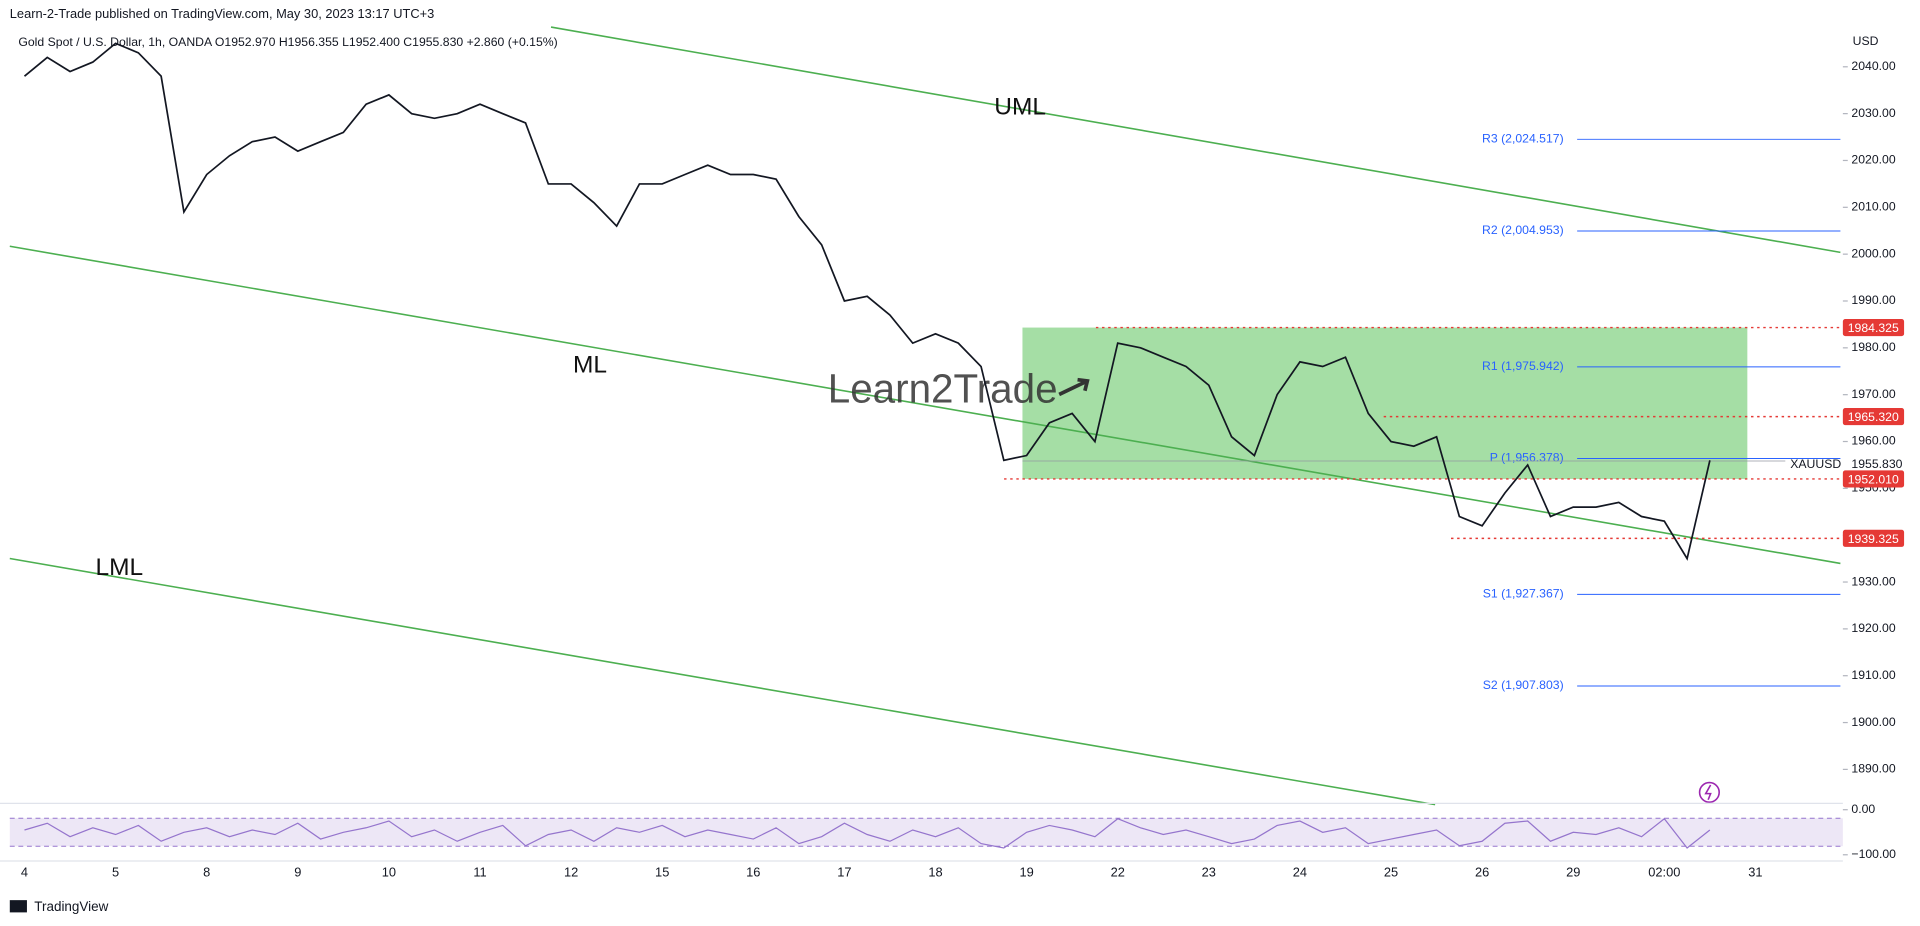  What do you see at coordinates (1573, 872) in the screenshot?
I see `x-tick-label: 29` at bounding box center [1573, 872].